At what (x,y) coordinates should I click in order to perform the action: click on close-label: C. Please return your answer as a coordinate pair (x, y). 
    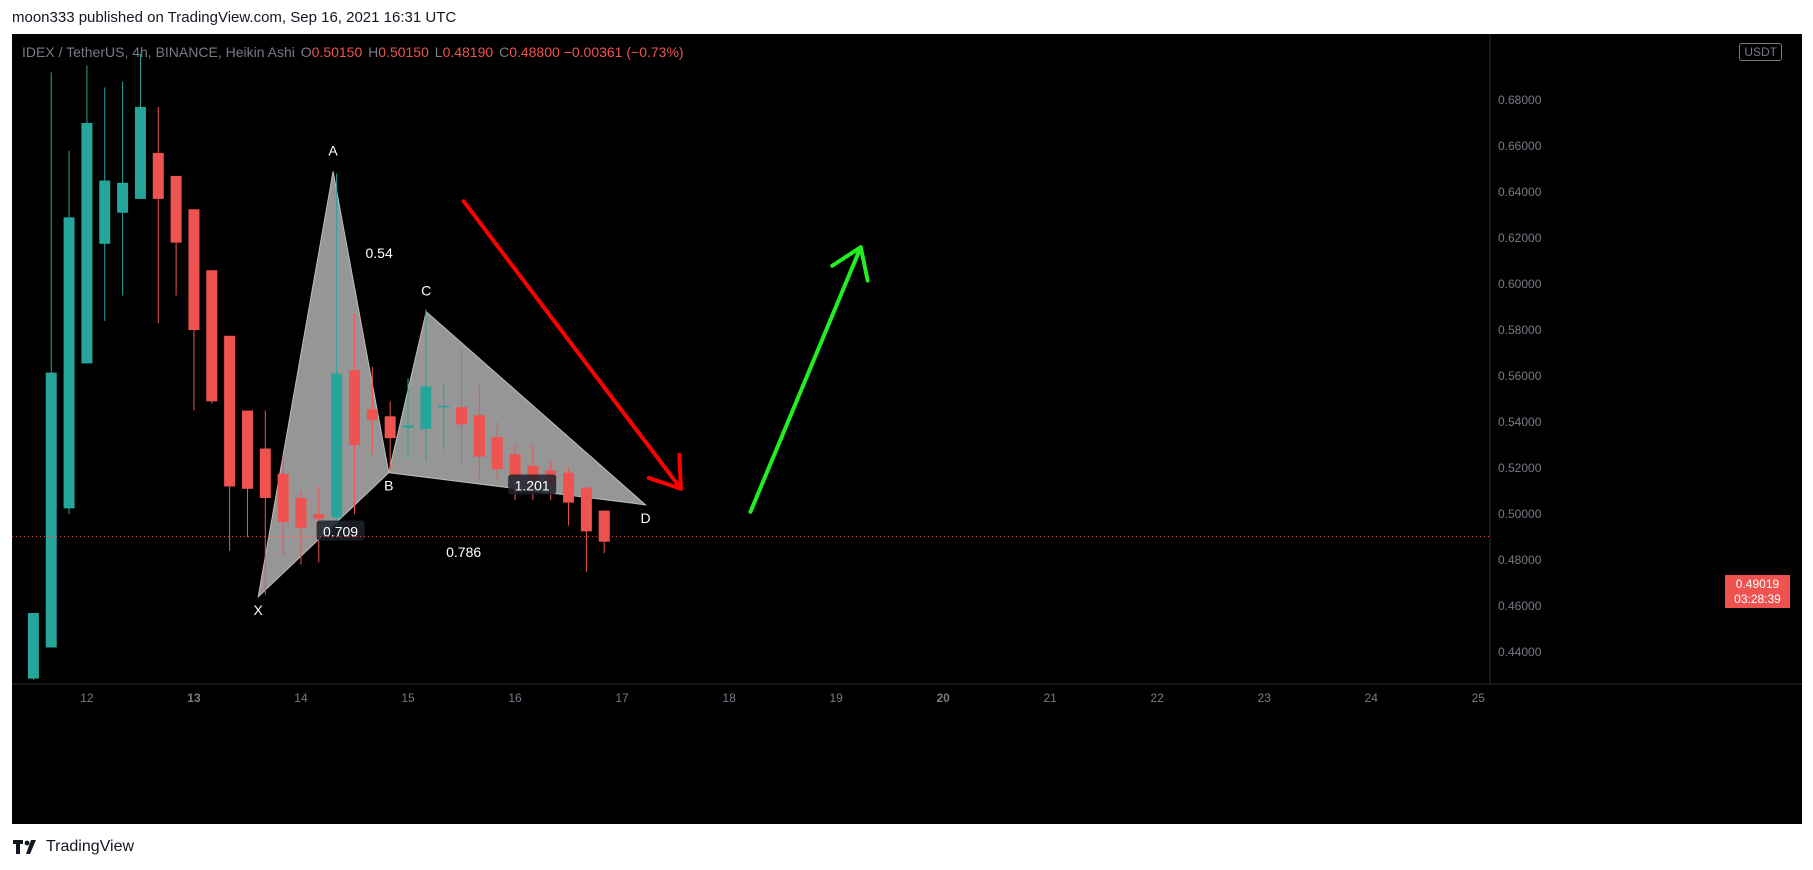
    Looking at the image, I should click on (504, 52).